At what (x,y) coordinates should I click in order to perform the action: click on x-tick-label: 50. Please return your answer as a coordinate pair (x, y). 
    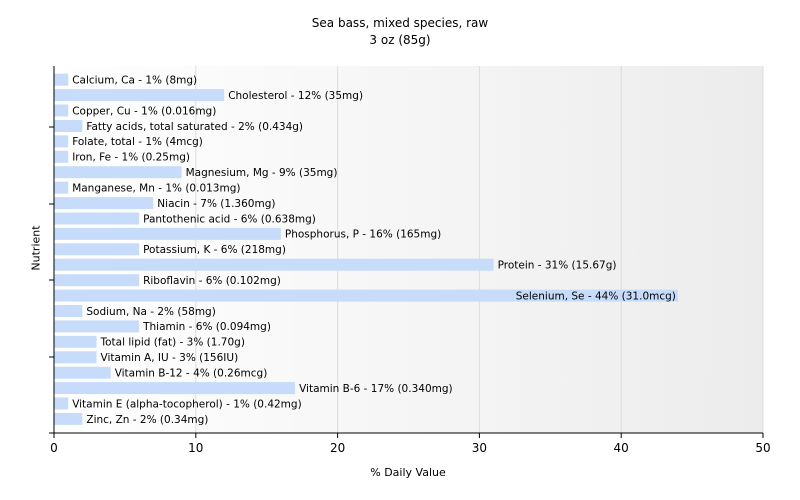
    Looking at the image, I should click on (762, 448).